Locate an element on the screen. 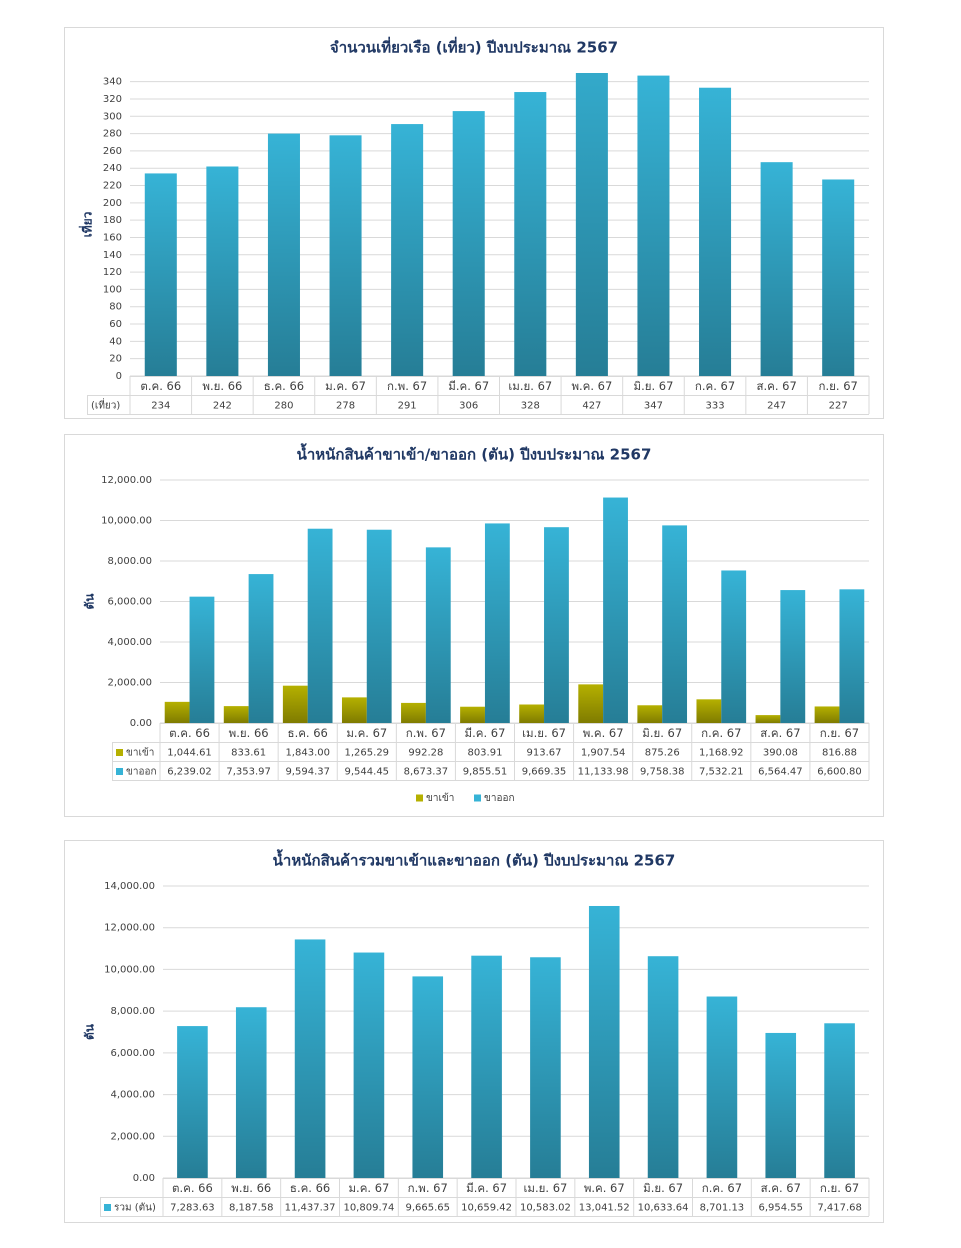 The height and width of the screenshot is (1248, 961). y-tick-label: 20 is located at coordinates (115, 359).